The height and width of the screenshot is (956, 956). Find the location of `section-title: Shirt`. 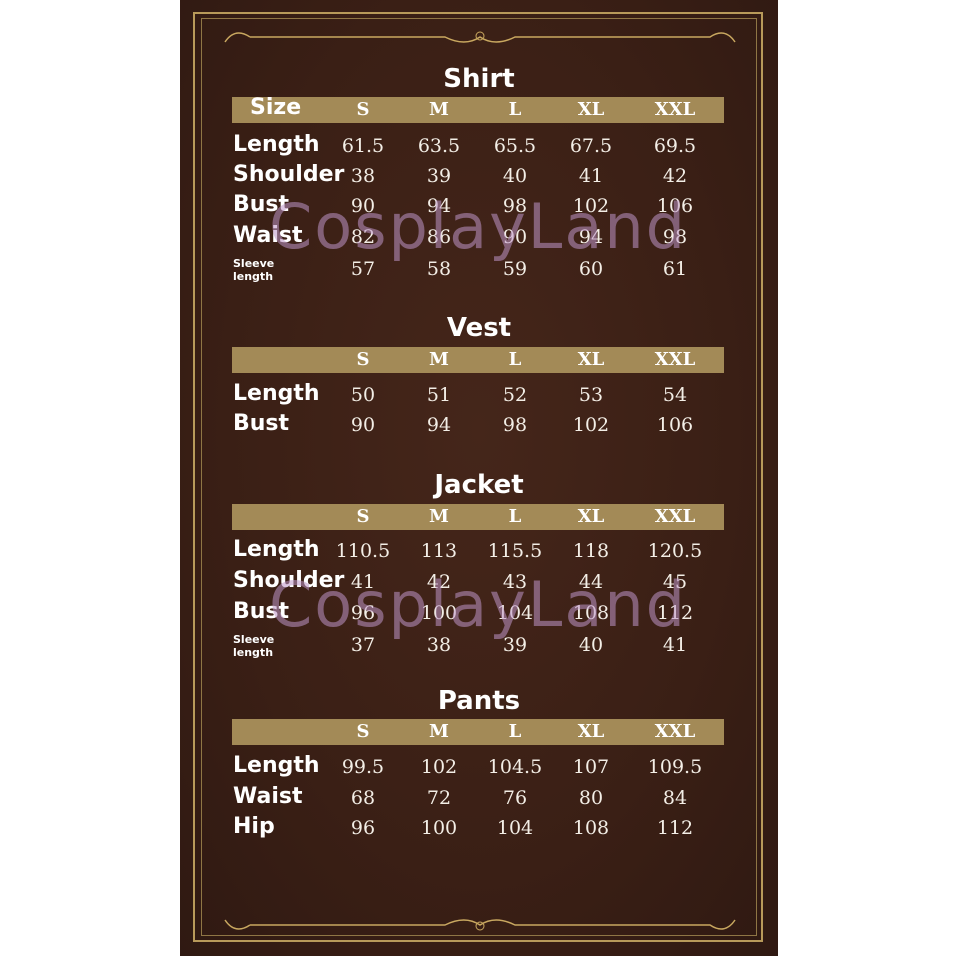

section-title: Shirt is located at coordinates (479, 79).